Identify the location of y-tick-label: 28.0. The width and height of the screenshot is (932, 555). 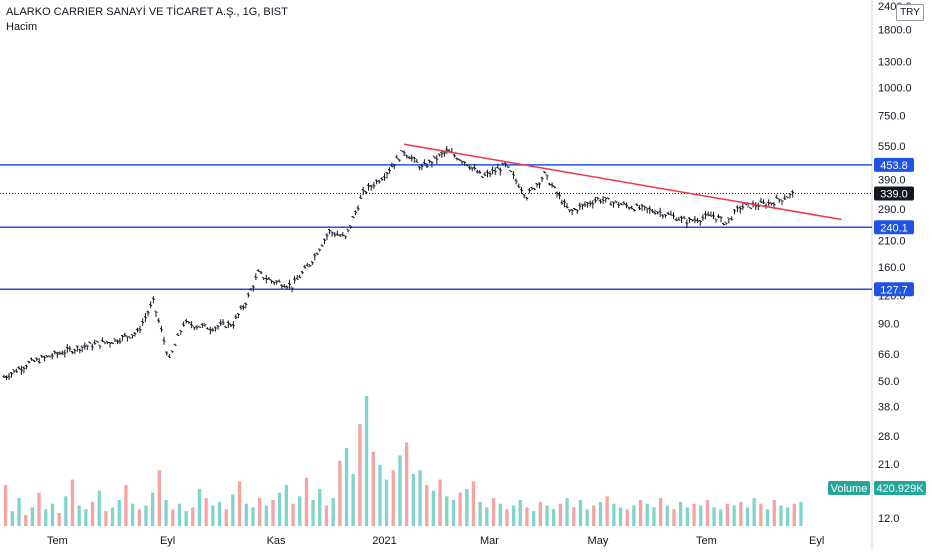
(888, 437).